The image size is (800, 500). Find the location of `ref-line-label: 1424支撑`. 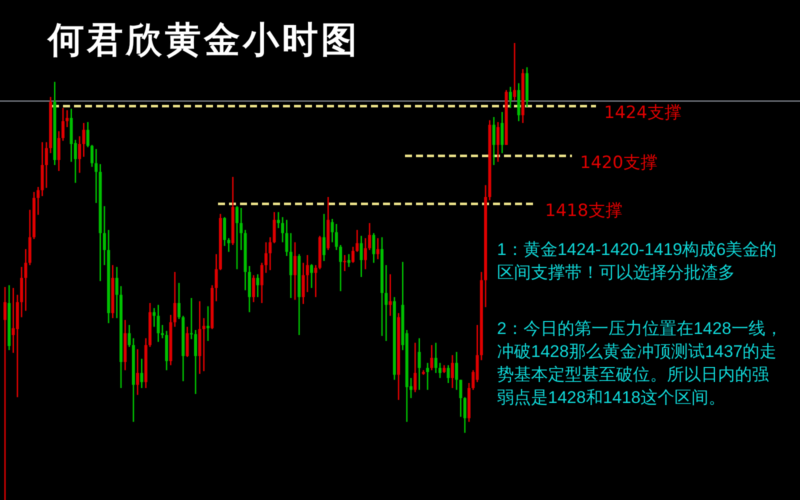

ref-line-label: 1424支撑 is located at coordinates (643, 113).